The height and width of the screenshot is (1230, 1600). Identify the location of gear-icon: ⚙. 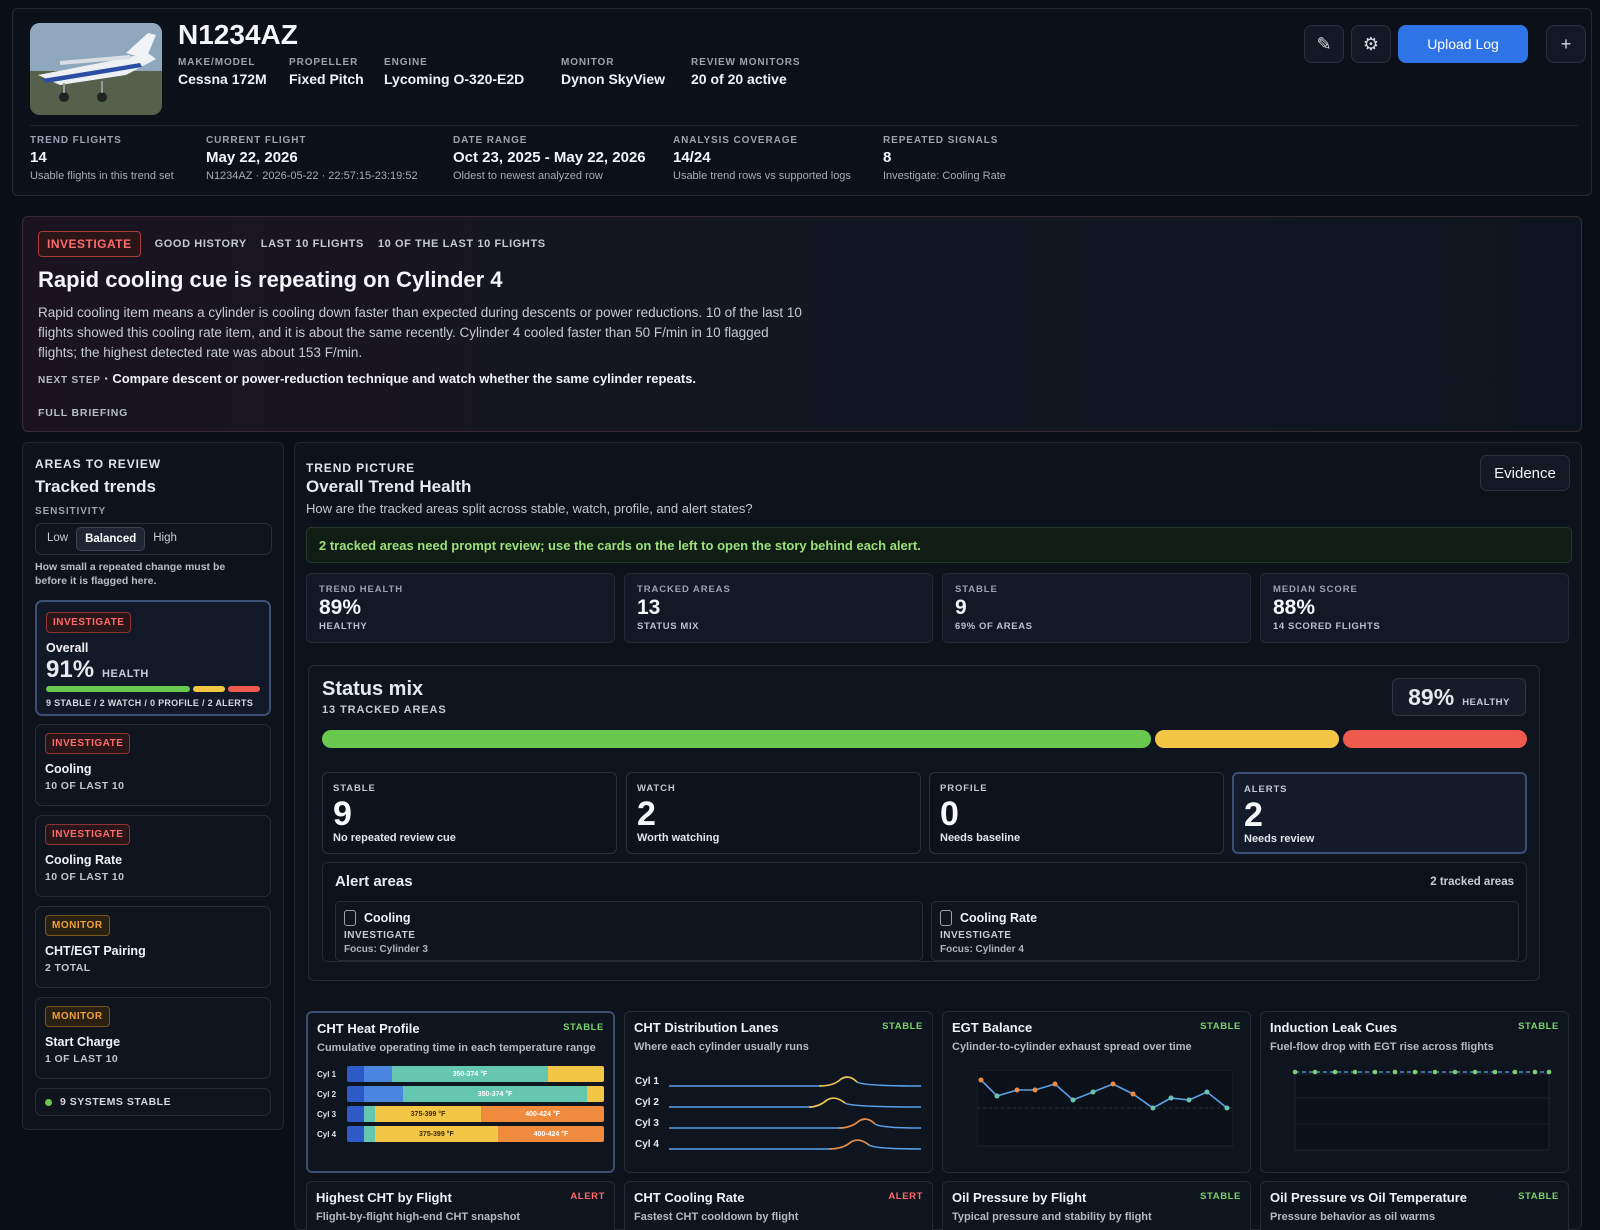
(1371, 43).